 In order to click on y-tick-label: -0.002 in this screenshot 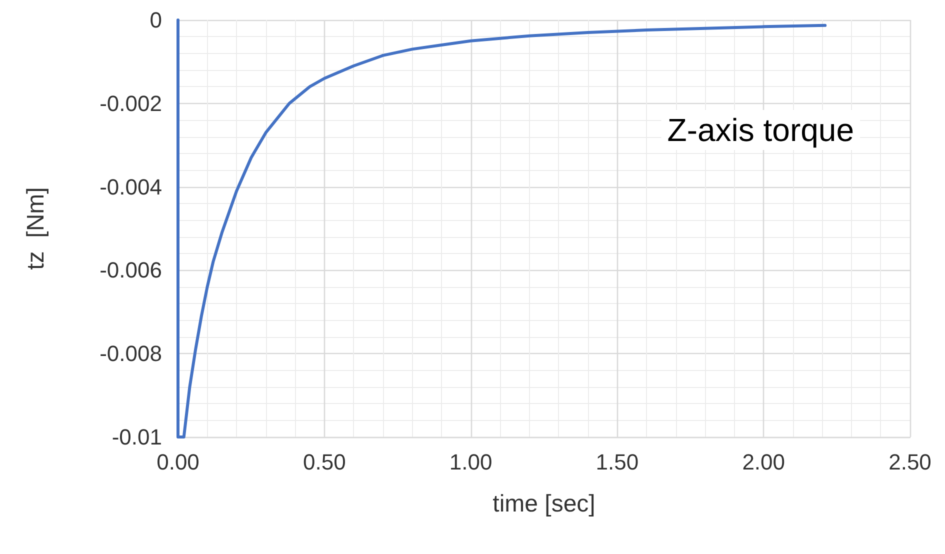, I will do `click(131, 103)`.